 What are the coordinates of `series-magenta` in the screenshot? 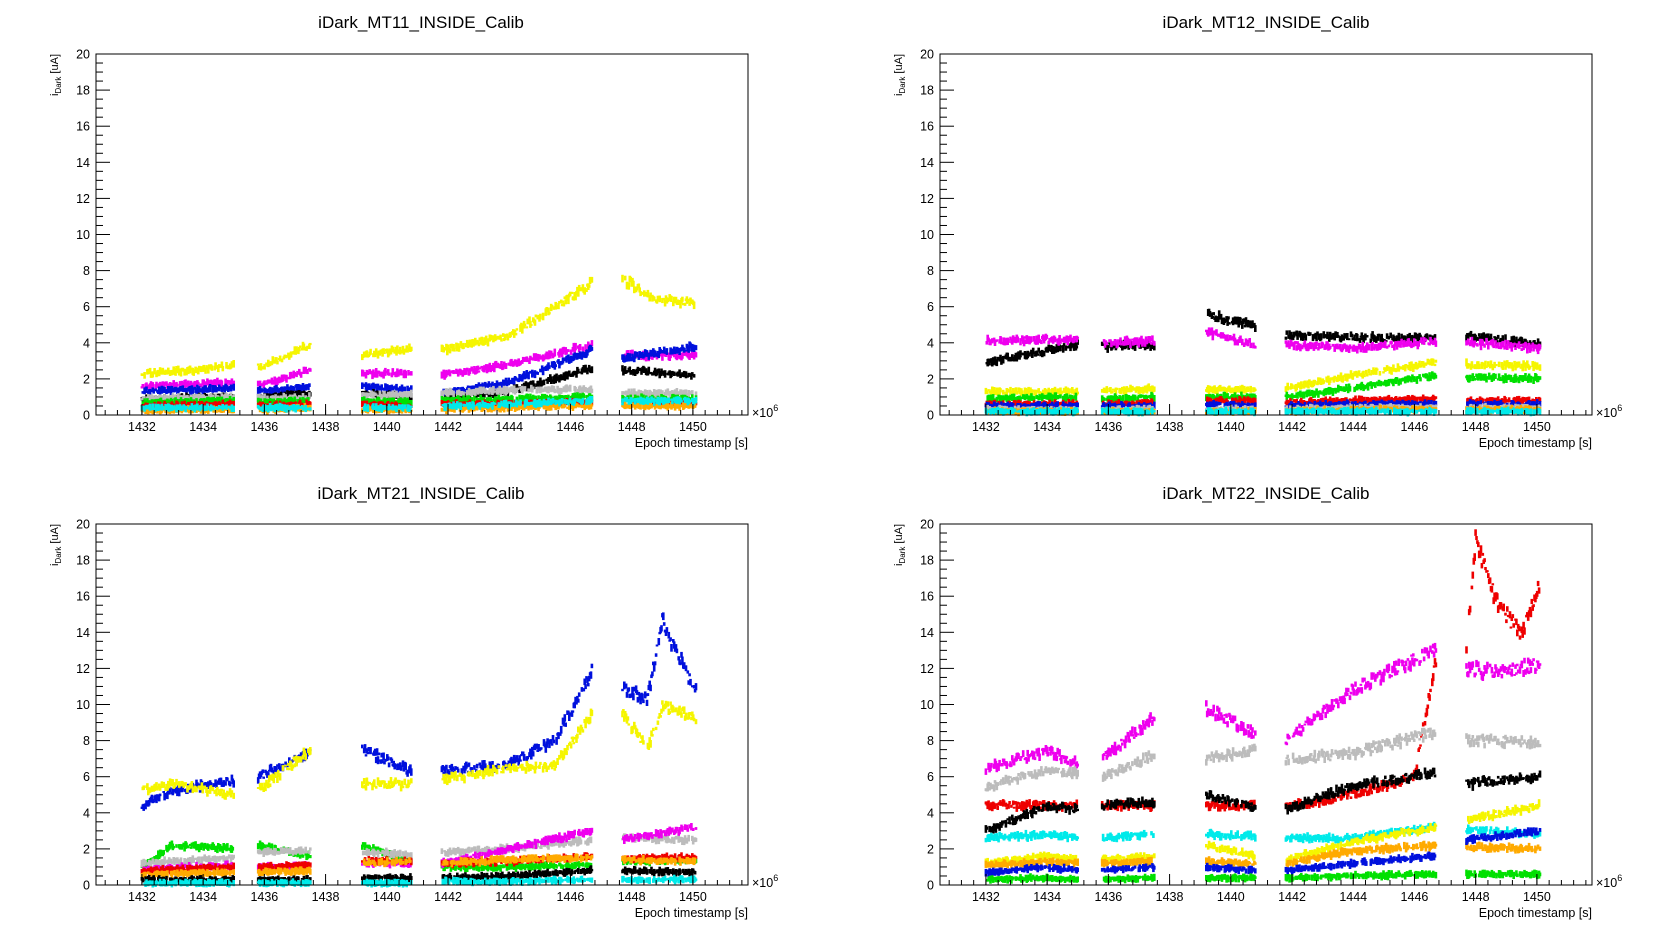 It's located at (1263, 341).